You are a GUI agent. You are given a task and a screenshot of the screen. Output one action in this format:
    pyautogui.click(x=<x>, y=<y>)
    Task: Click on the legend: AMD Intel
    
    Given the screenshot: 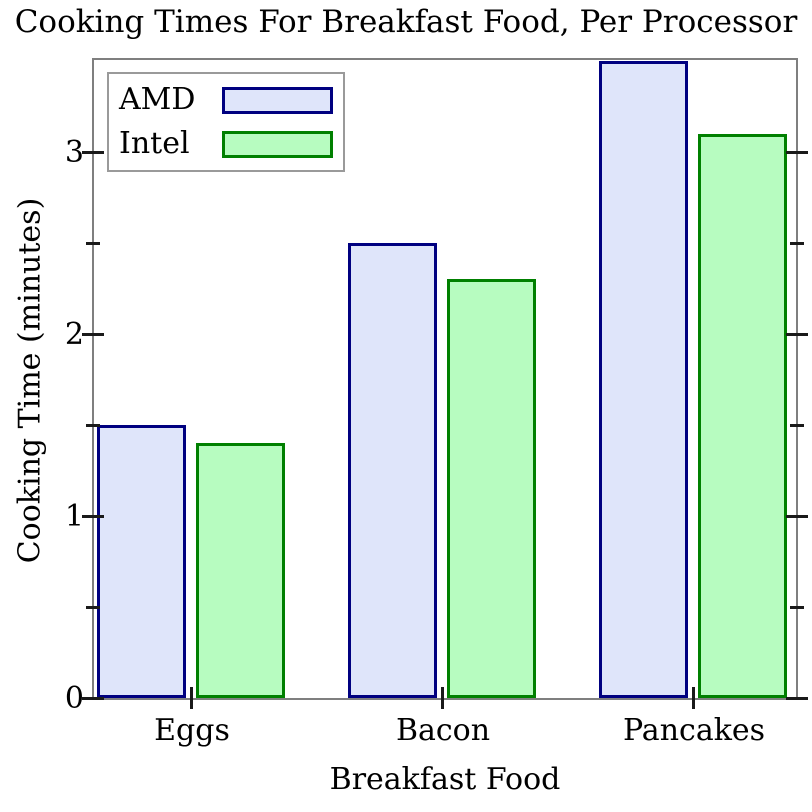 What is the action you would take?
    pyautogui.click(x=226, y=122)
    